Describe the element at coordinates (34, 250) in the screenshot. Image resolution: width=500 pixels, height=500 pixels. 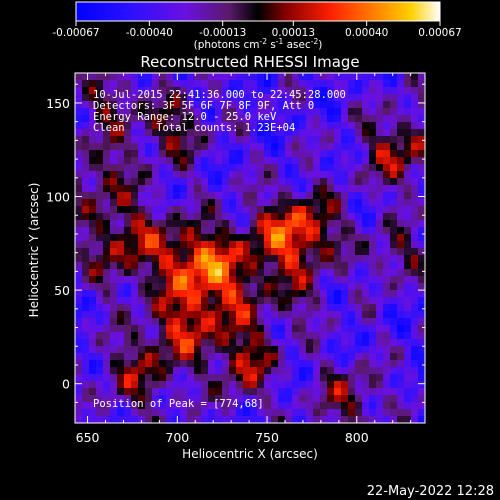
I see `y-axis-label: Heliocentric Y (arcsec)` at that location.